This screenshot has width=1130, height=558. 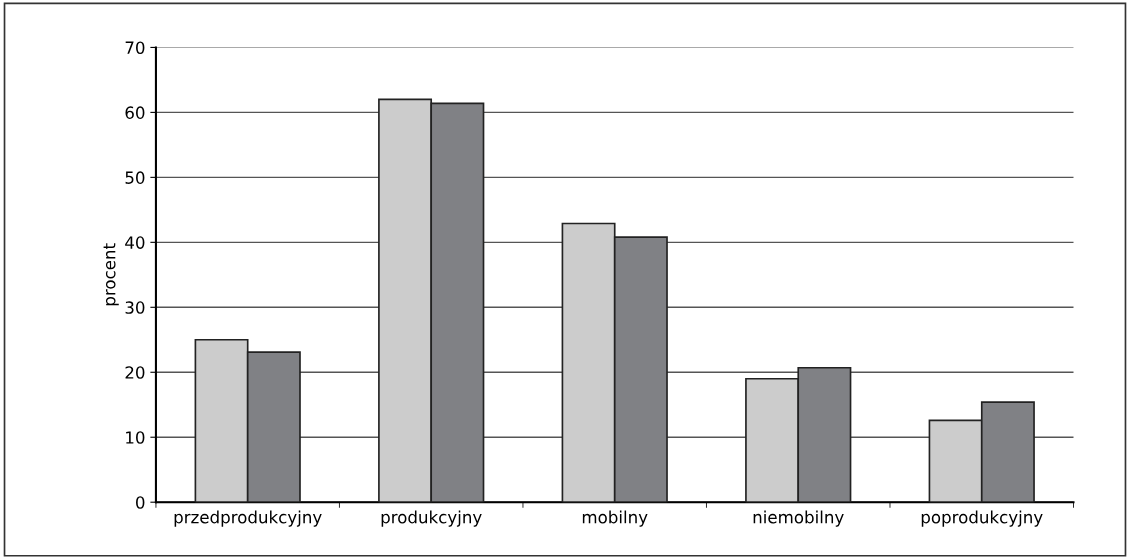 What do you see at coordinates (615, 518) in the screenshot?
I see `x-tick-label: mobilny` at bounding box center [615, 518].